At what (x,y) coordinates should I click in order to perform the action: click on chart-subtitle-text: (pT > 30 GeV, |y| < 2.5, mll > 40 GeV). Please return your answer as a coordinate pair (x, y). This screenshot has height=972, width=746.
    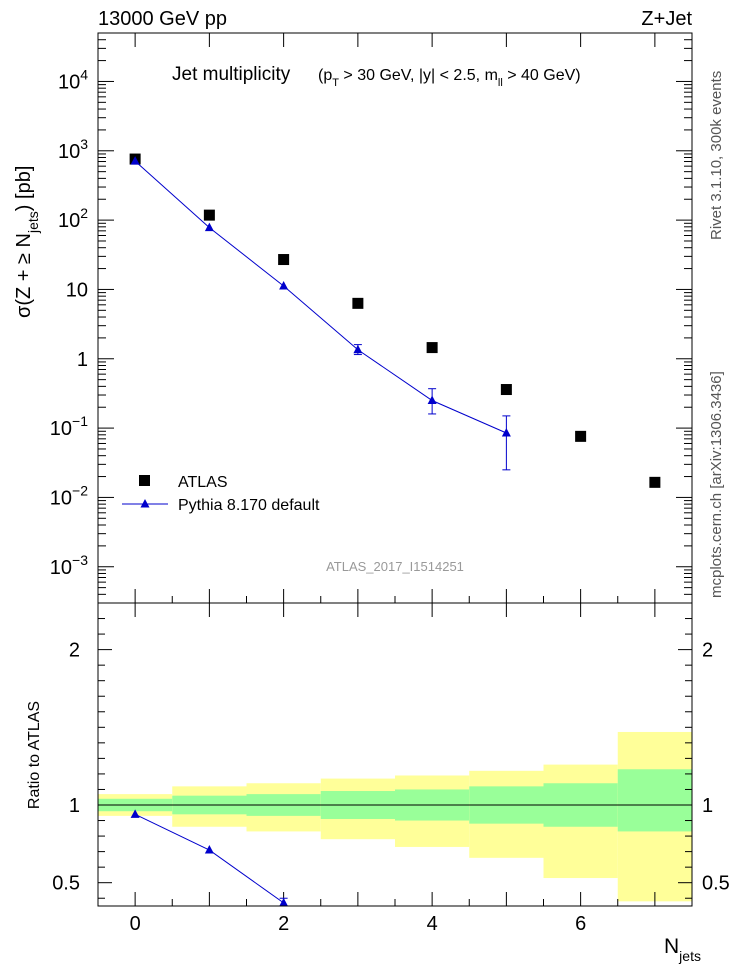
    Looking at the image, I should click on (449, 78).